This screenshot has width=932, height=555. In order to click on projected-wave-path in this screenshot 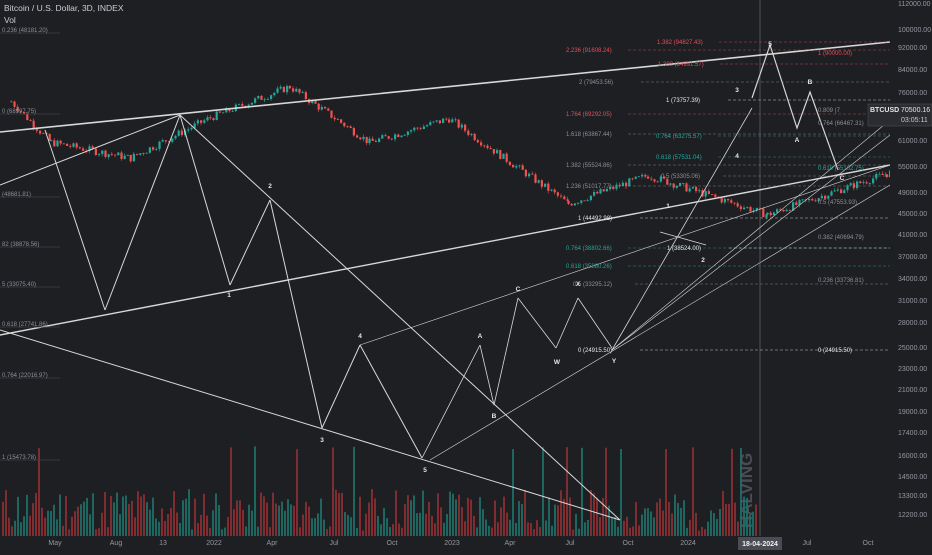, I will do `click(795, 107)`.